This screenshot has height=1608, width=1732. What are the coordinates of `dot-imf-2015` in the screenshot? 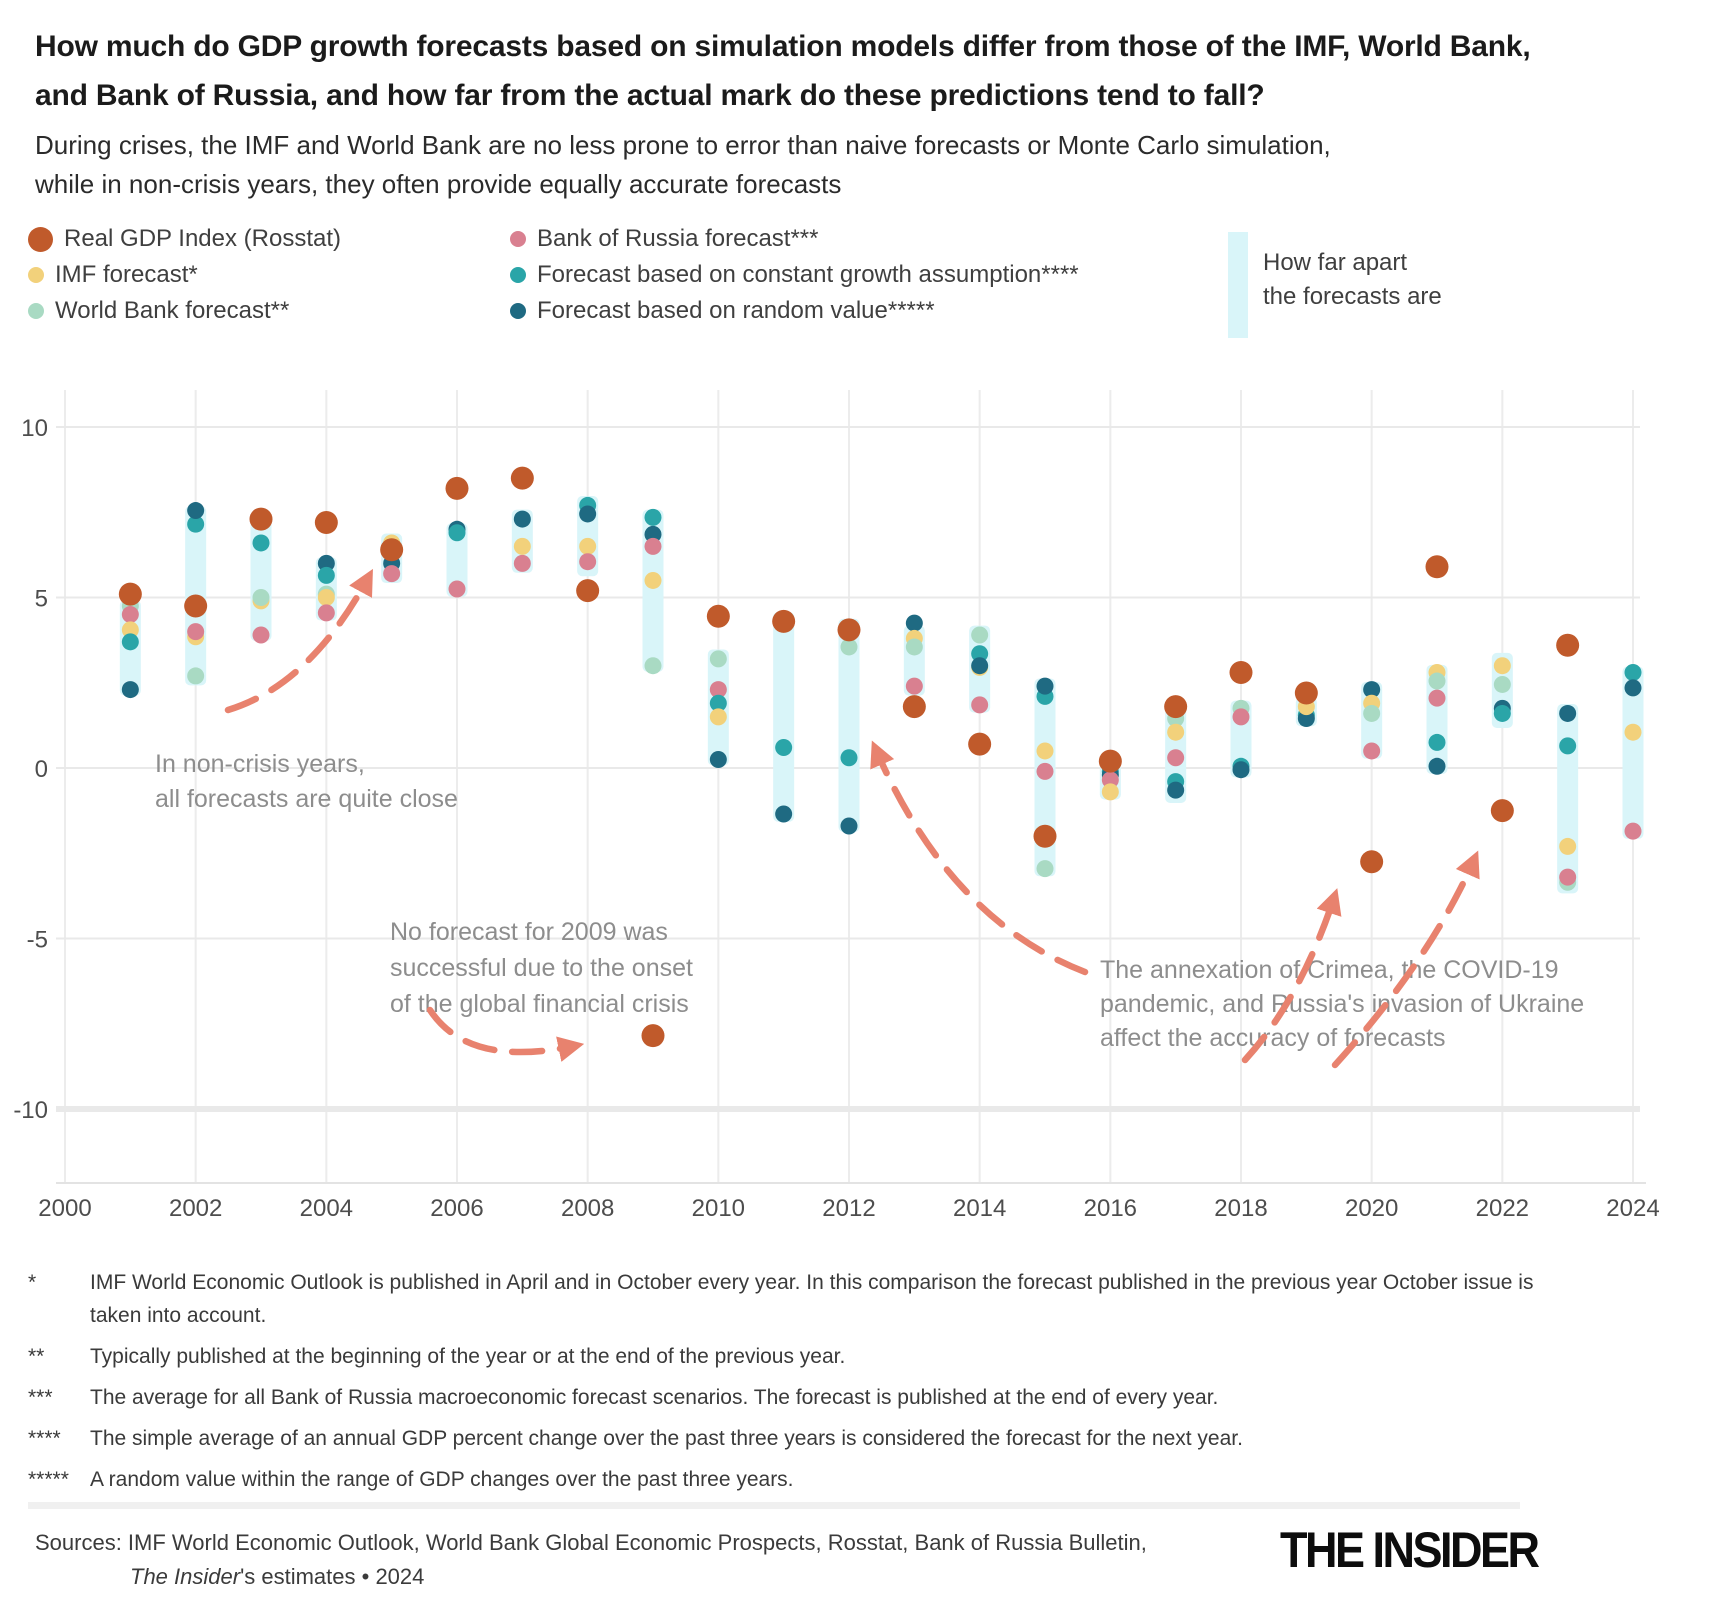 It's located at (1045, 751).